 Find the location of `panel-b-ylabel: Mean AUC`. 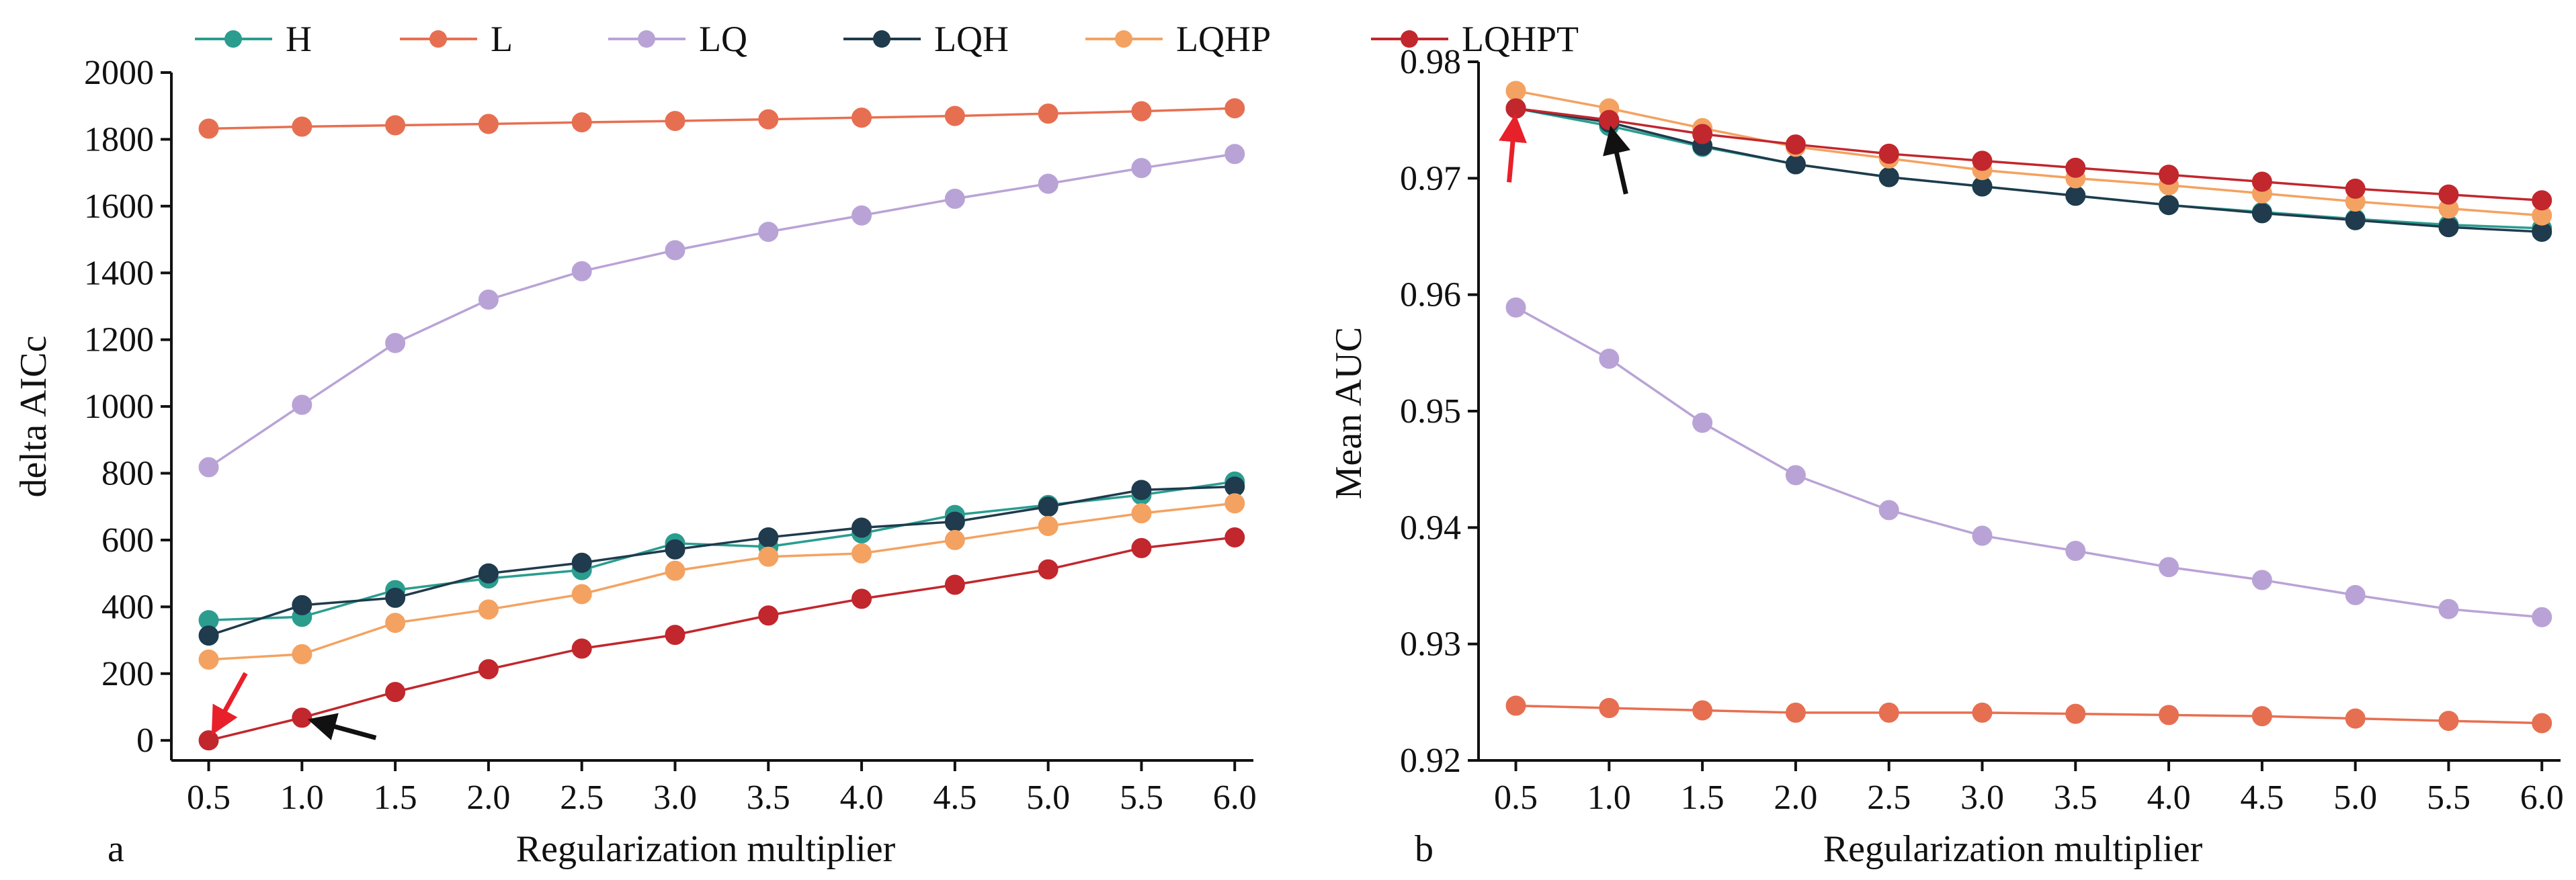

panel-b-ylabel: Mean AUC is located at coordinates (1349, 413).